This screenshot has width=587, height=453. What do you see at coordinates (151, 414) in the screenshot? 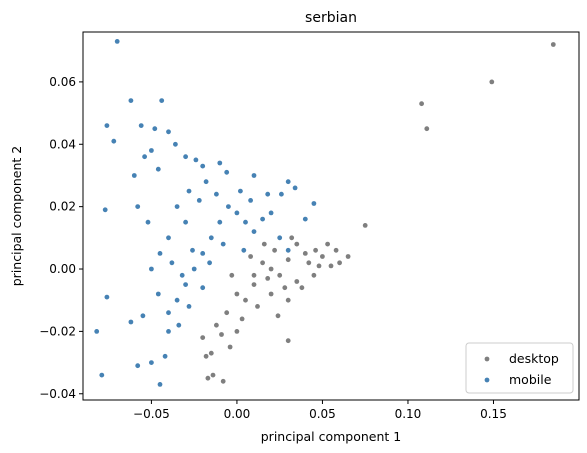
I see `x-tick-label-0: −0.05` at bounding box center [151, 414].